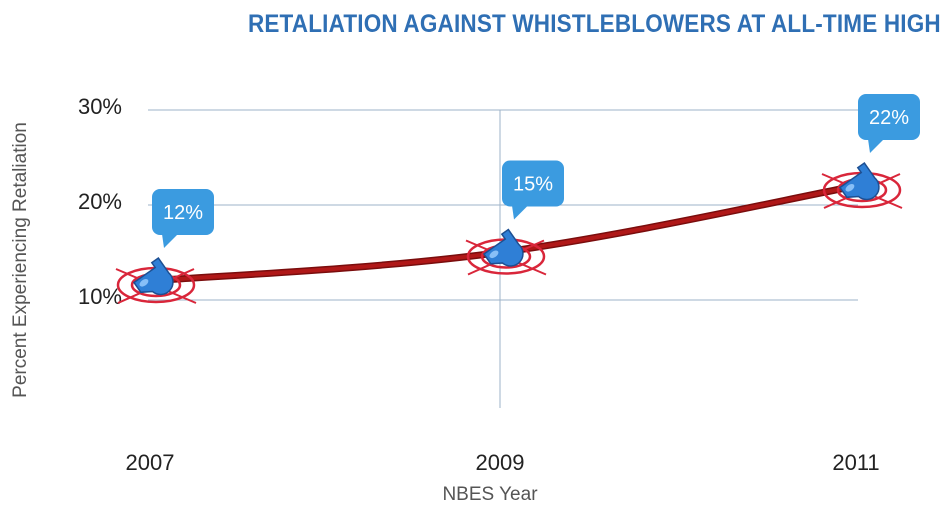  I want to click on x-tick-label: 2007, so click(150, 462).